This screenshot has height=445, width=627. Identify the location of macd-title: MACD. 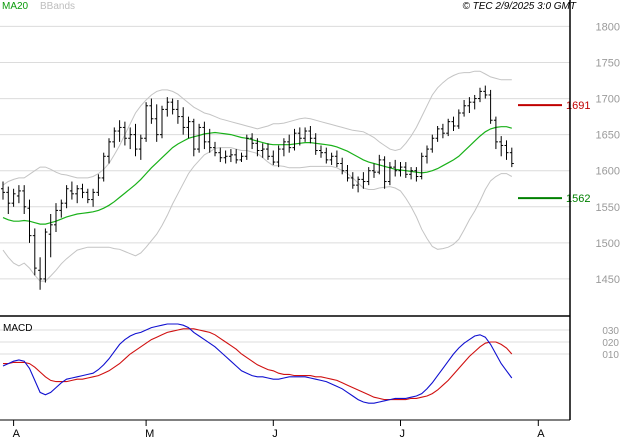
(17, 328).